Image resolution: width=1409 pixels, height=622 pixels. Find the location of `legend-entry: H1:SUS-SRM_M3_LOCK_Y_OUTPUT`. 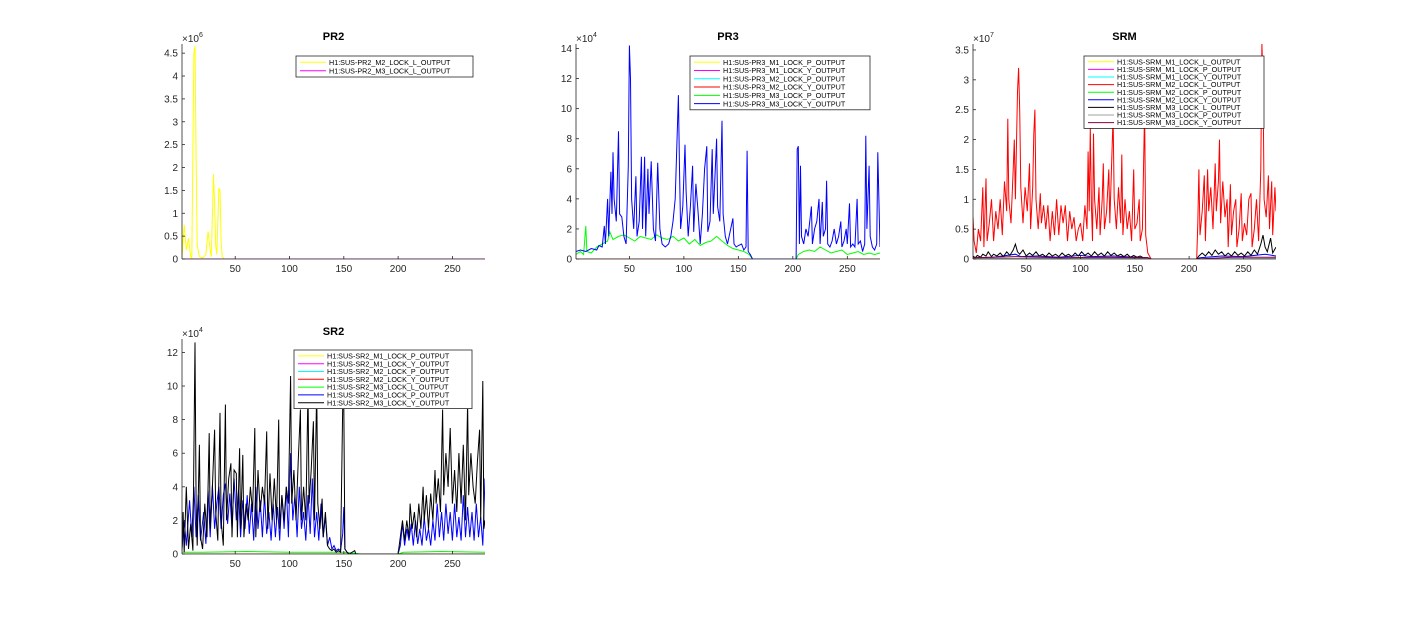

legend-entry: H1:SUS-SRM_M3_LOCK_Y_OUTPUT is located at coordinates (1179, 122).